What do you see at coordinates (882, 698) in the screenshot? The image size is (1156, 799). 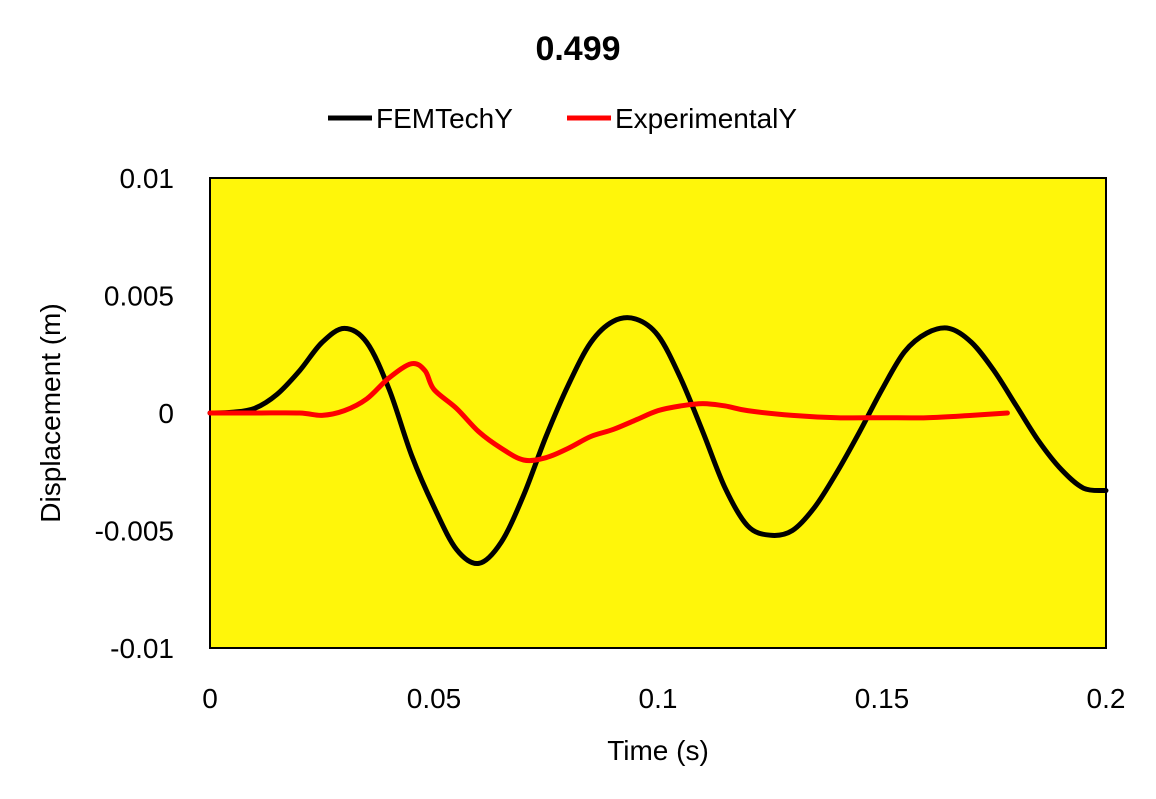 I see `x-tick-label: 0.15` at bounding box center [882, 698].